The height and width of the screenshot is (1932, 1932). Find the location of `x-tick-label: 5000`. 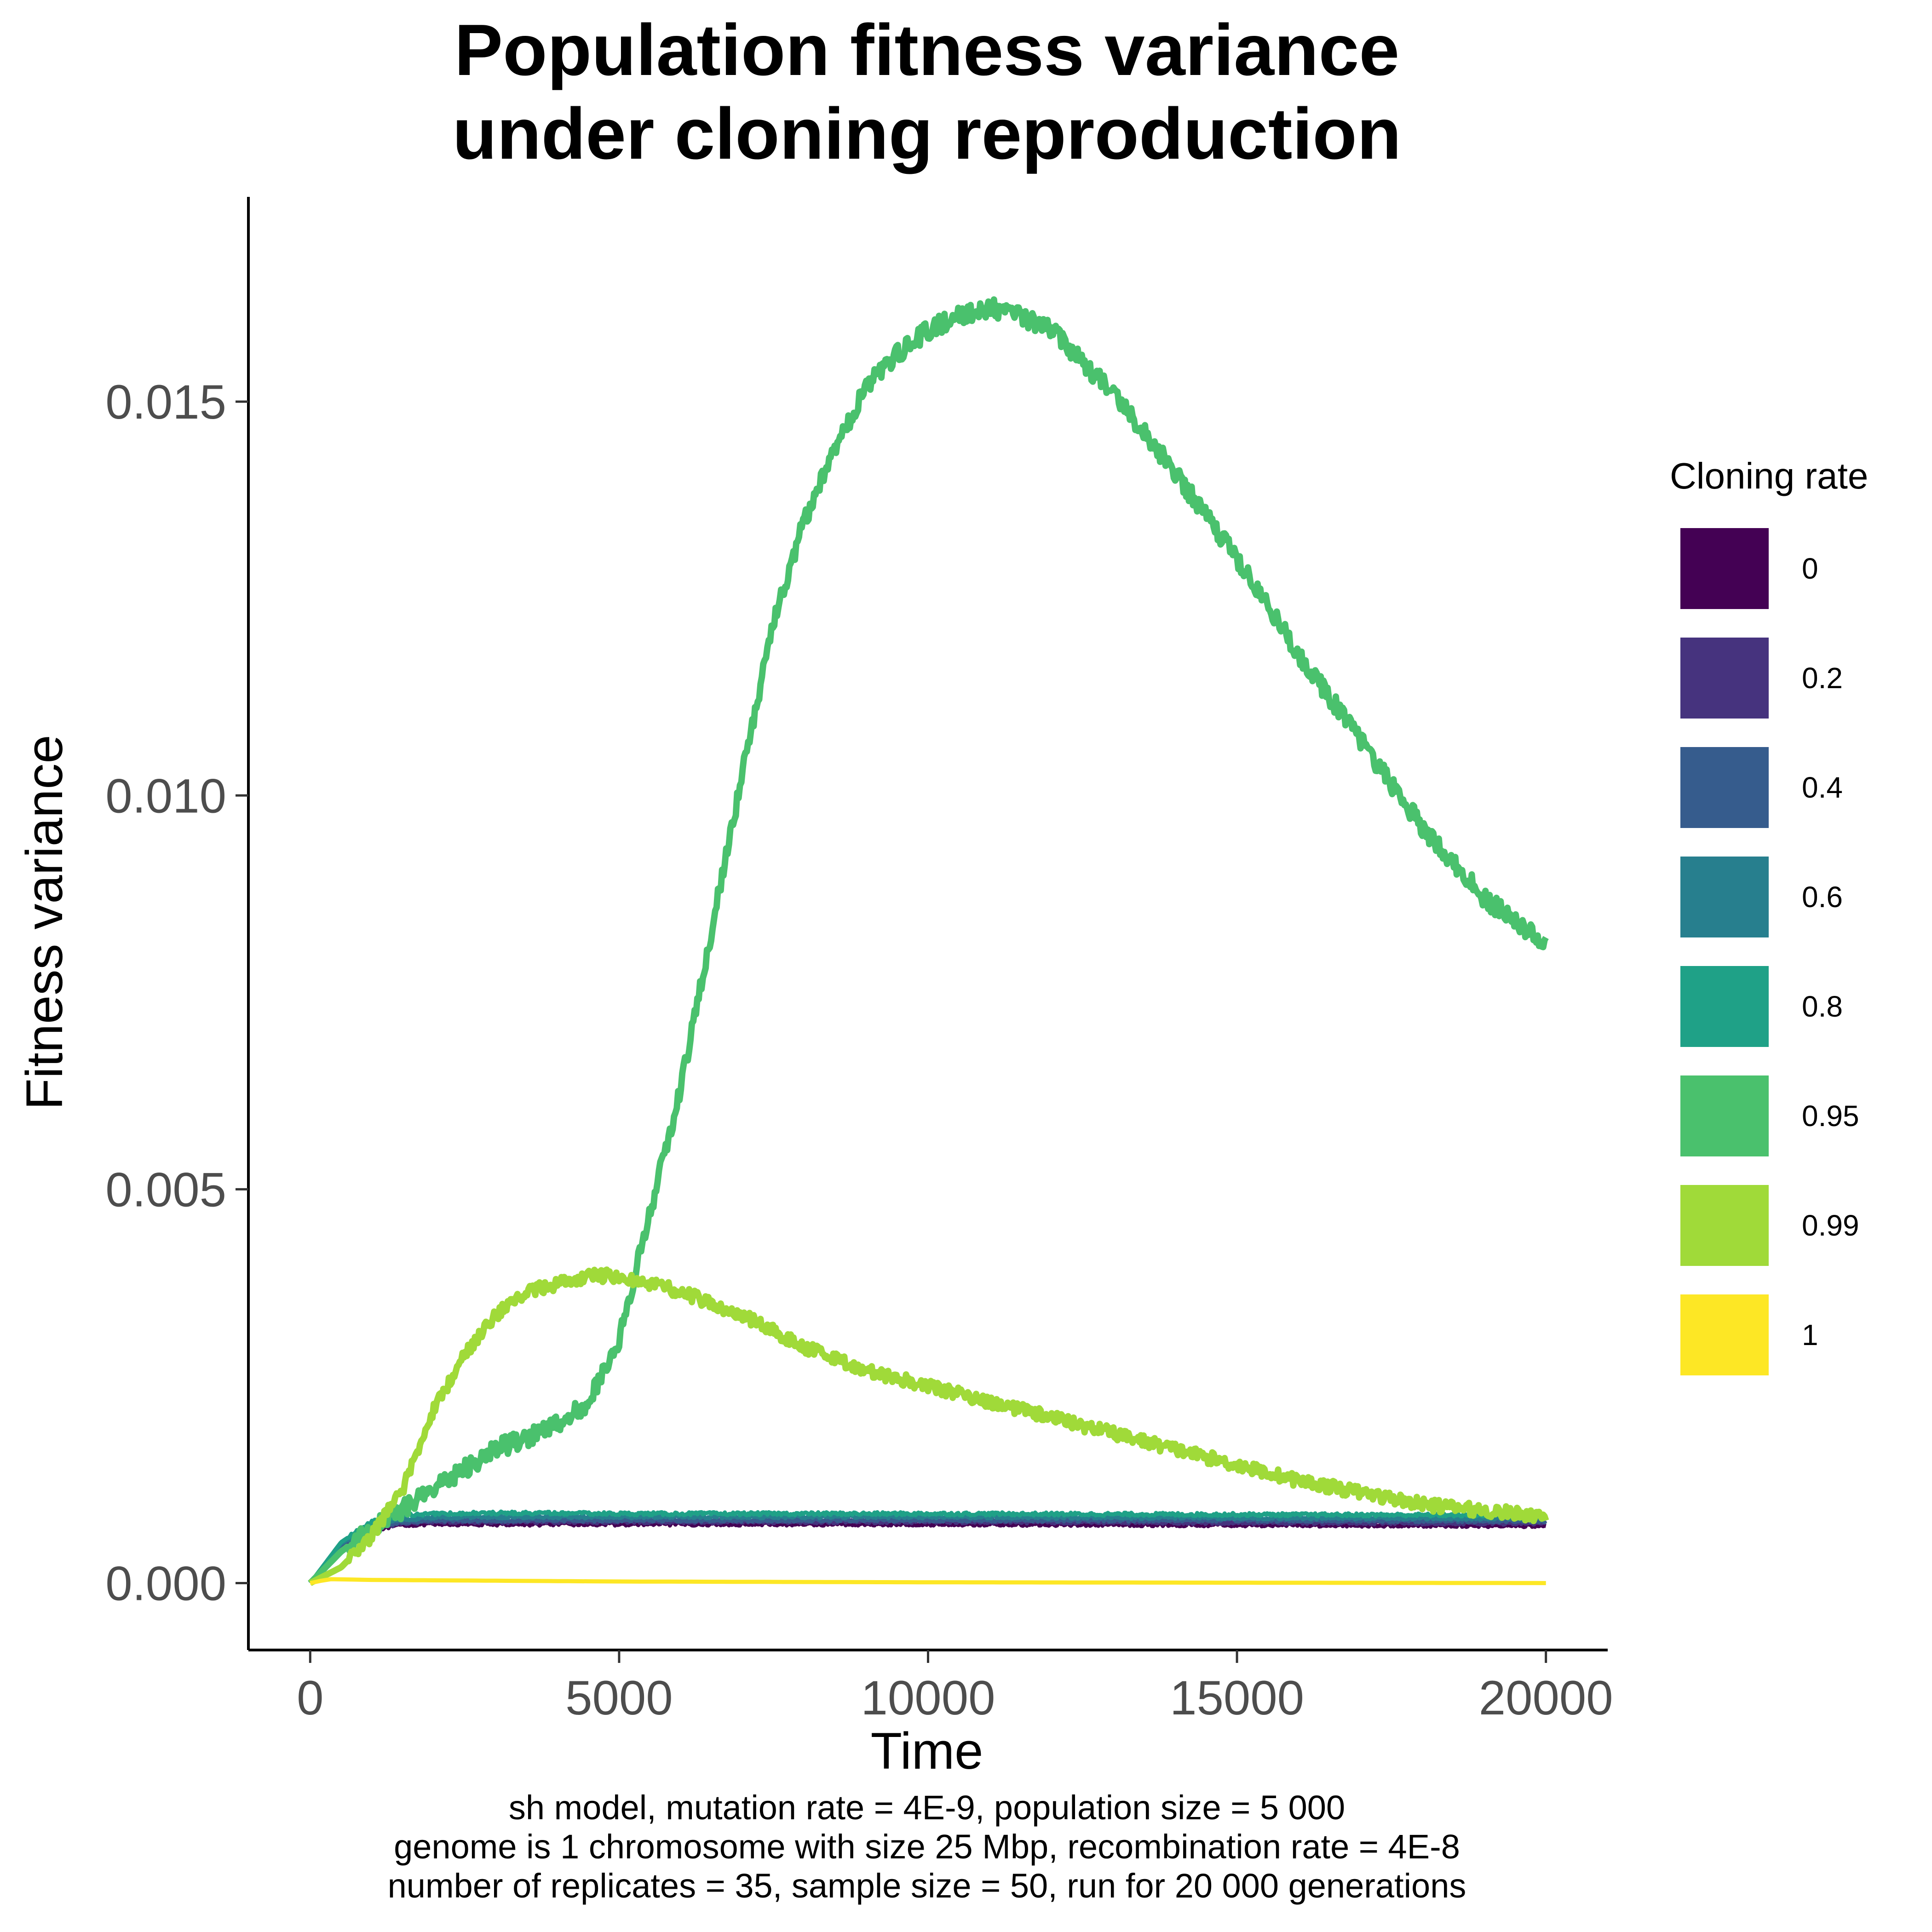

x-tick-label: 5000 is located at coordinates (619, 1698).